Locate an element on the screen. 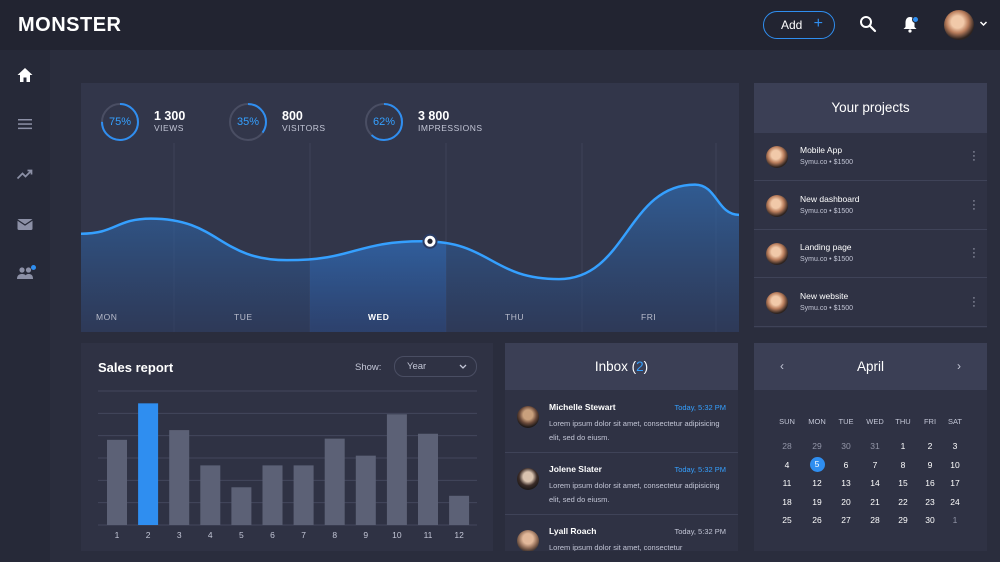 The image size is (1000, 562). calendar-day: 27 is located at coordinates (846, 520).